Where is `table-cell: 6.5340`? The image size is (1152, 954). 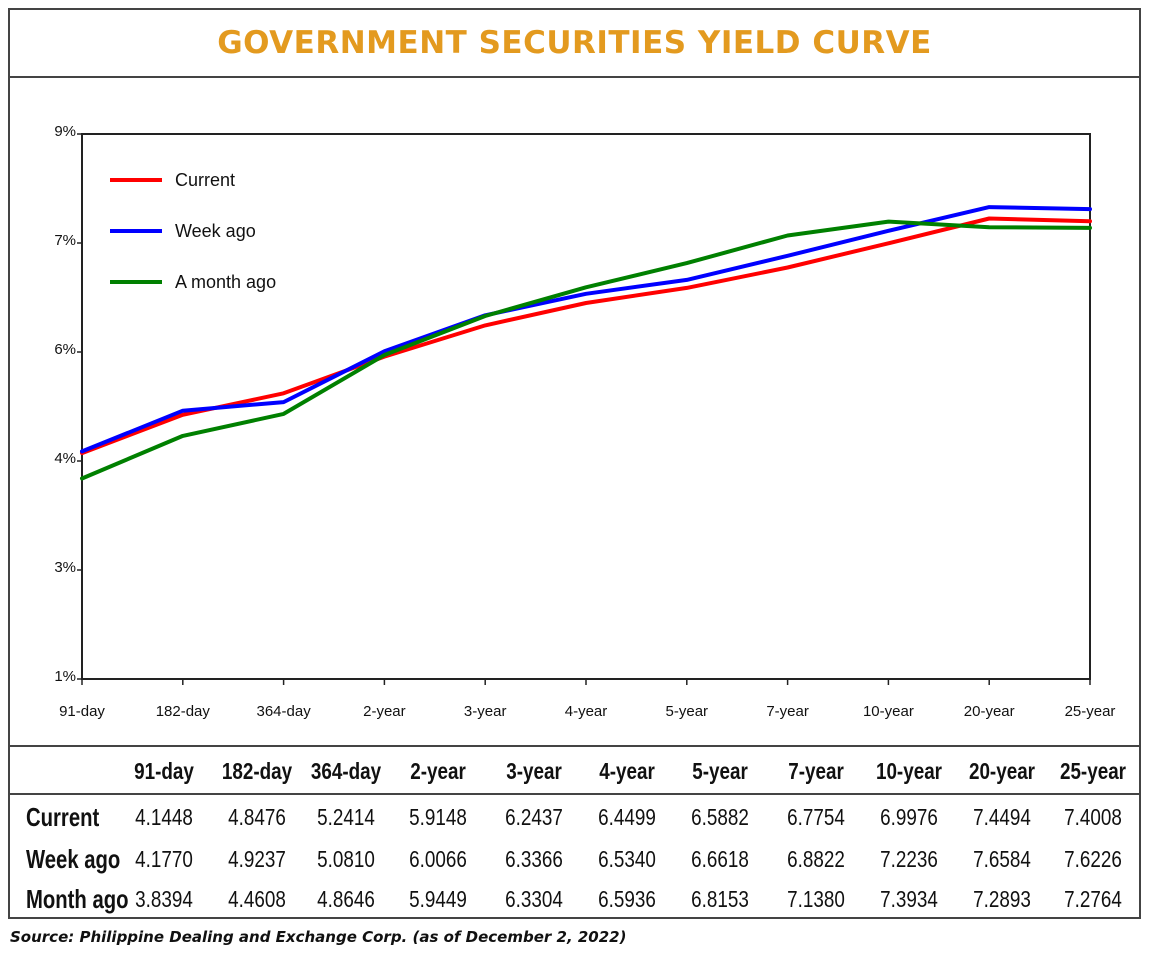 table-cell: 6.5340 is located at coordinates (627, 859).